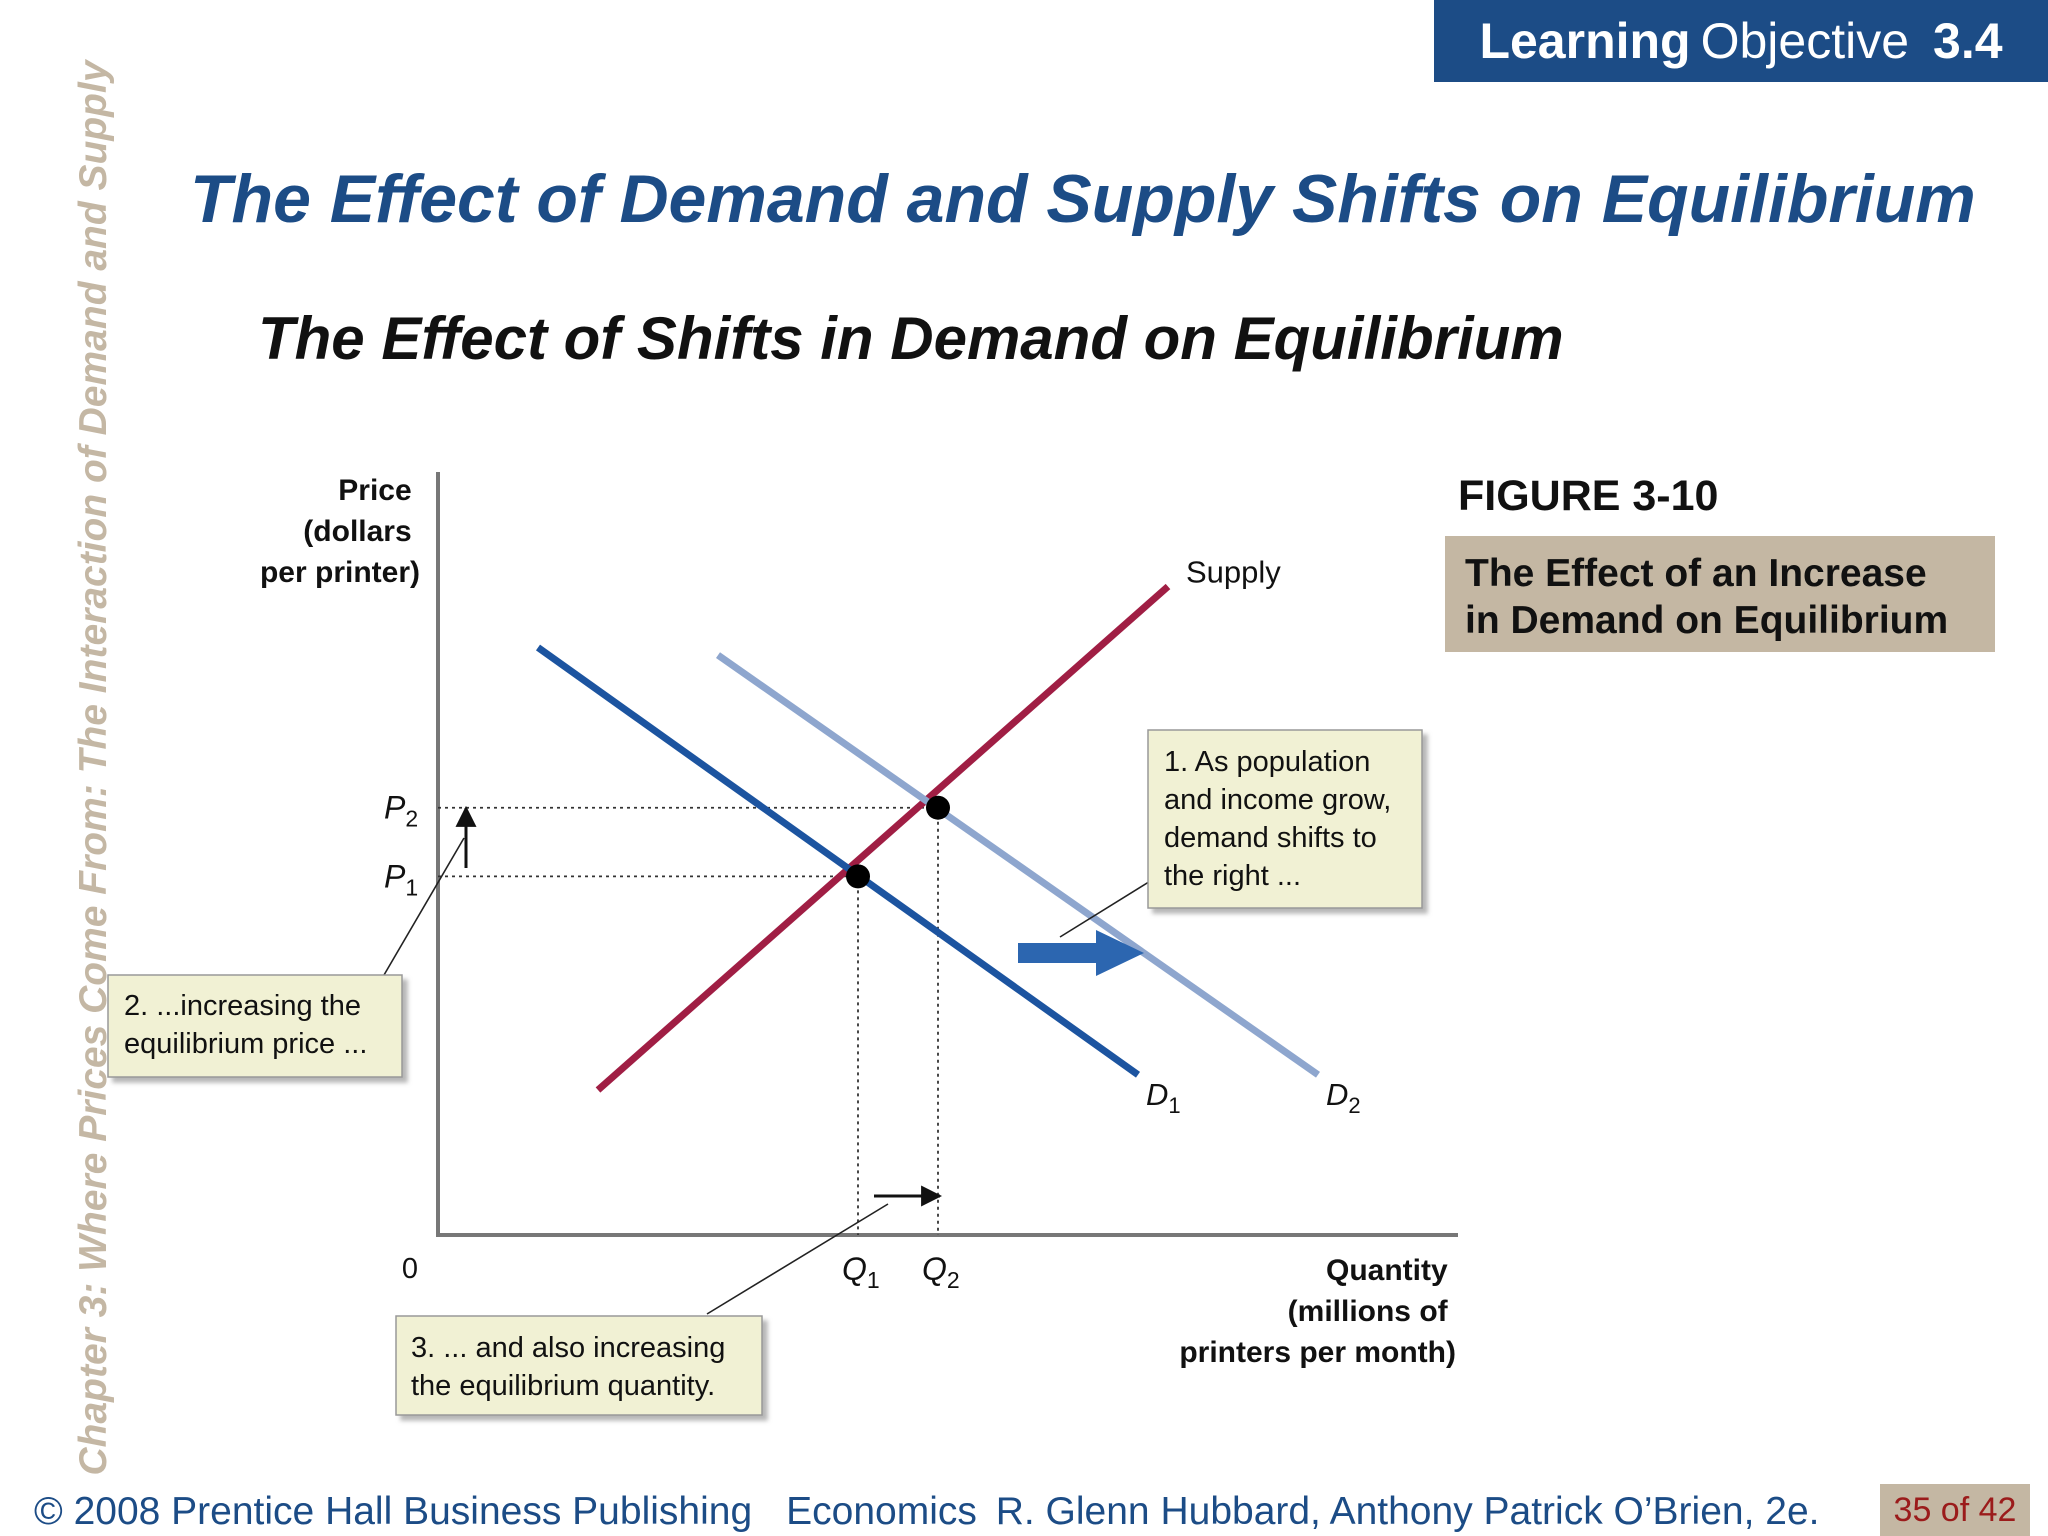  Describe the element at coordinates (374, 490) in the screenshot. I see `y-axis-label-line: Price` at that location.